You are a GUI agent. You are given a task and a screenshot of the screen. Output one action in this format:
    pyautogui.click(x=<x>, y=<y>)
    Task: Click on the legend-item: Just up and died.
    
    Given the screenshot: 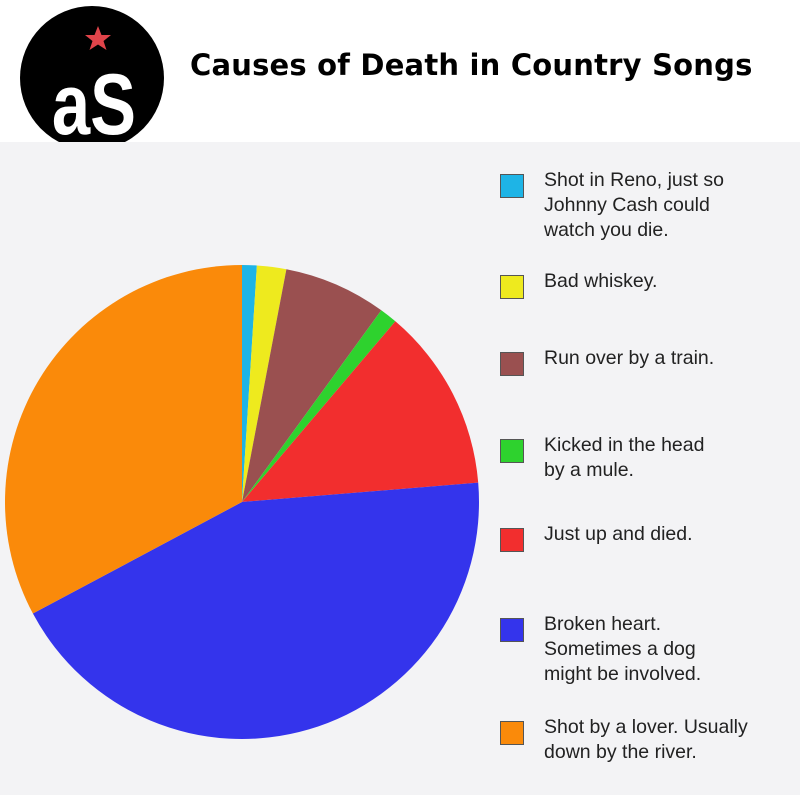 What is the action you would take?
    pyautogui.click(x=642, y=537)
    